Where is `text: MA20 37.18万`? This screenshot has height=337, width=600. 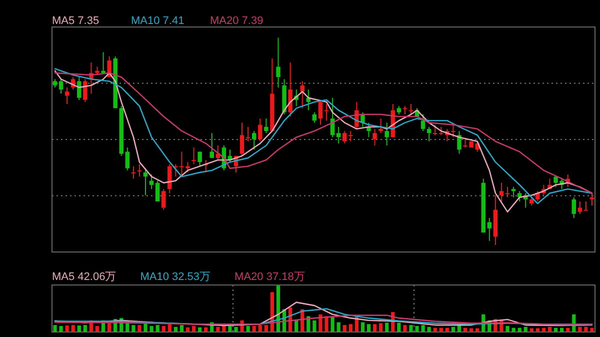 text: MA20 37.18万 is located at coordinates (269, 277).